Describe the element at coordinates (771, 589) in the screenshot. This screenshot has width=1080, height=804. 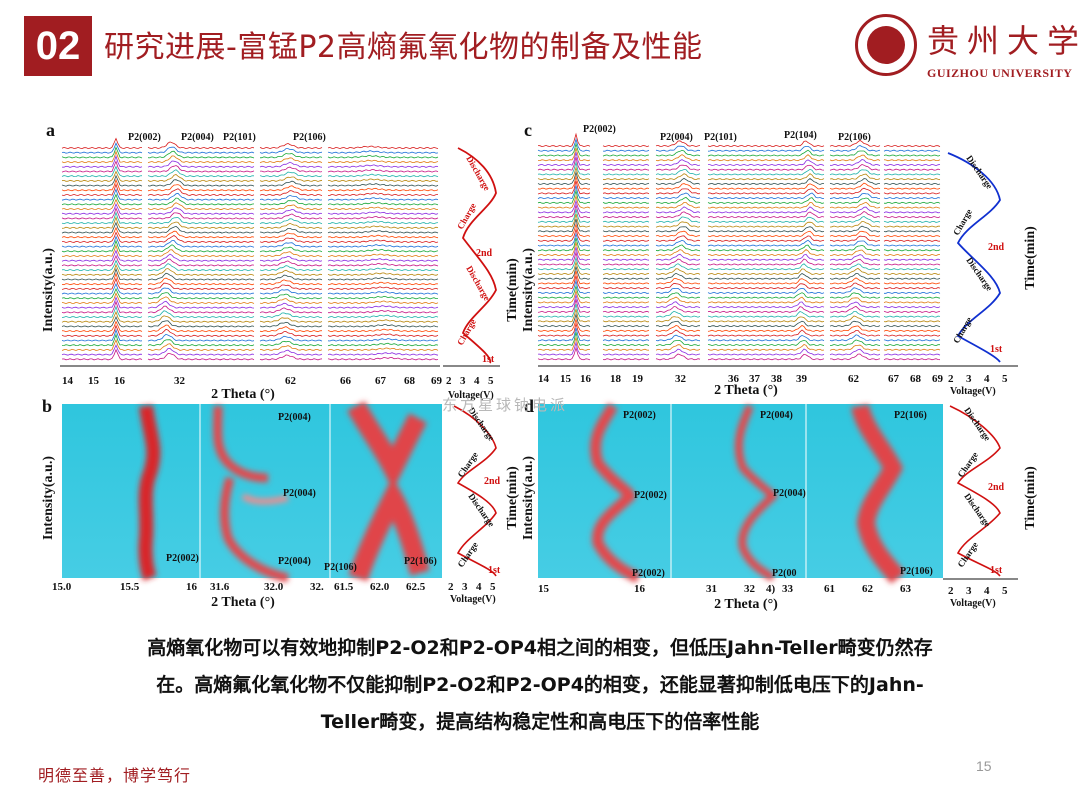
I see `x-tick-label: 4)` at that location.